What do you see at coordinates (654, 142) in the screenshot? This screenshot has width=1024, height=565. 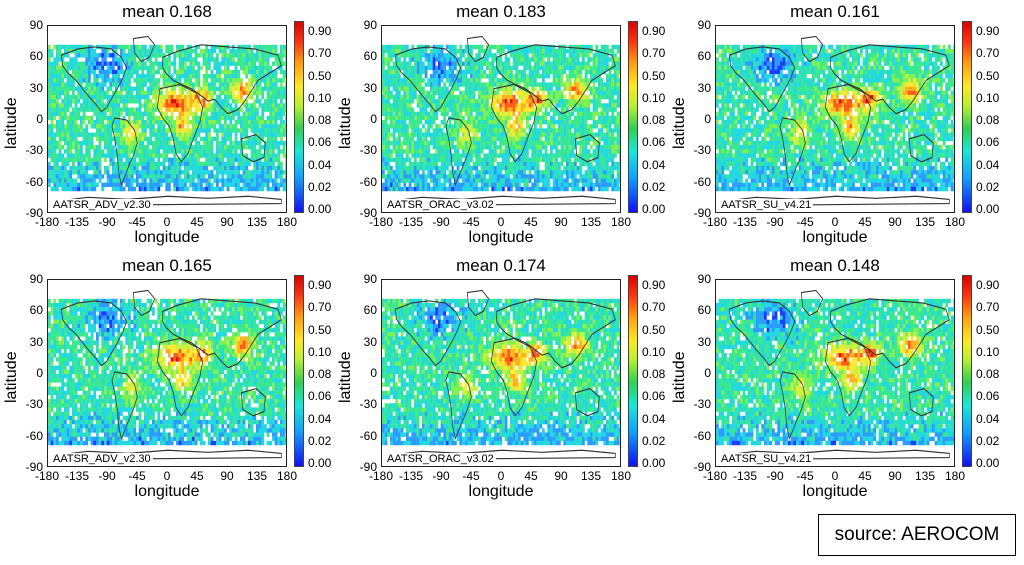 I see `colorbar-tick-label: 0.06` at bounding box center [654, 142].